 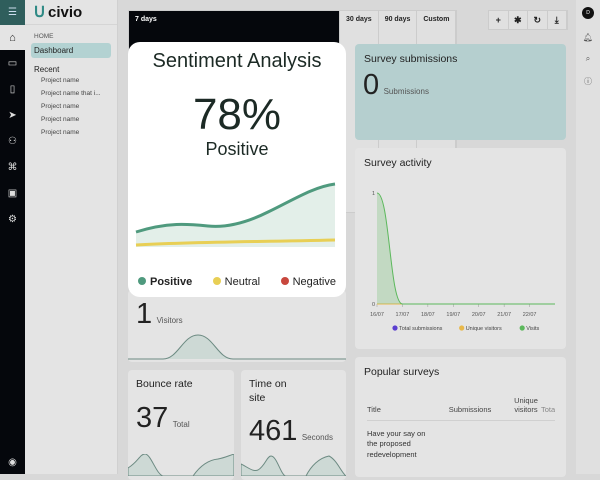 I want to click on section-label: HOME, so click(x=44, y=36).